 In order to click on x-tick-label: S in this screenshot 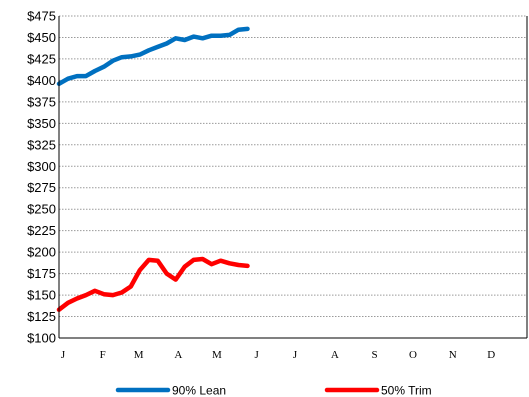, I will do `click(375, 355)`.